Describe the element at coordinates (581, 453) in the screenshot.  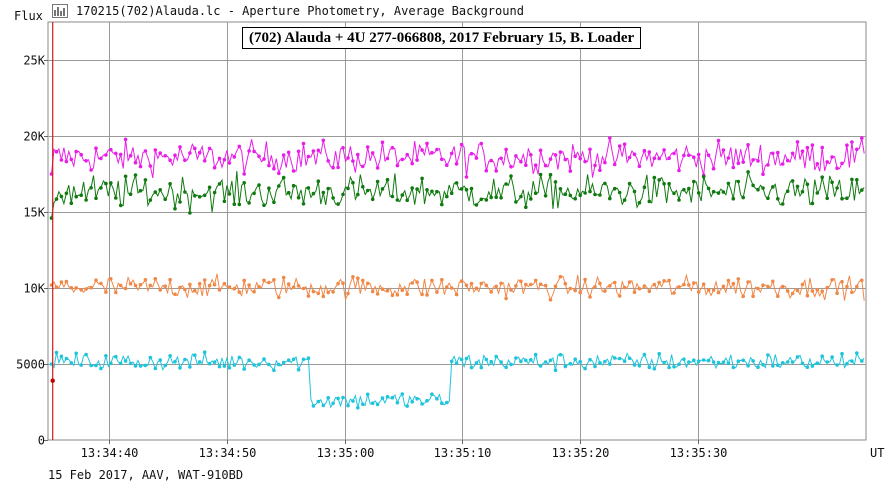
I see `x-tick-label: 13:35:20` at that location.